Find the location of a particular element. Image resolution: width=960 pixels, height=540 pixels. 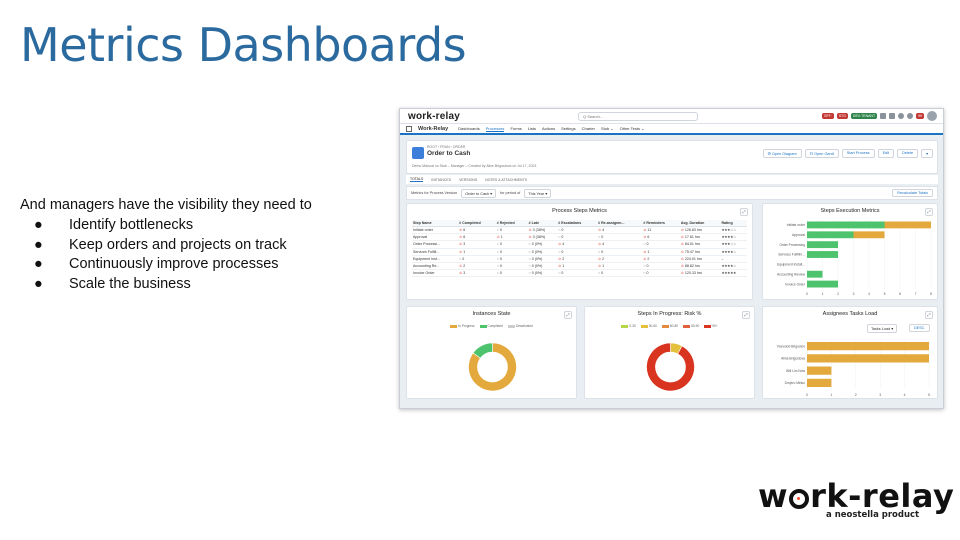

completed-cell: ⊘ 6 is located at coordinates (477, 230).